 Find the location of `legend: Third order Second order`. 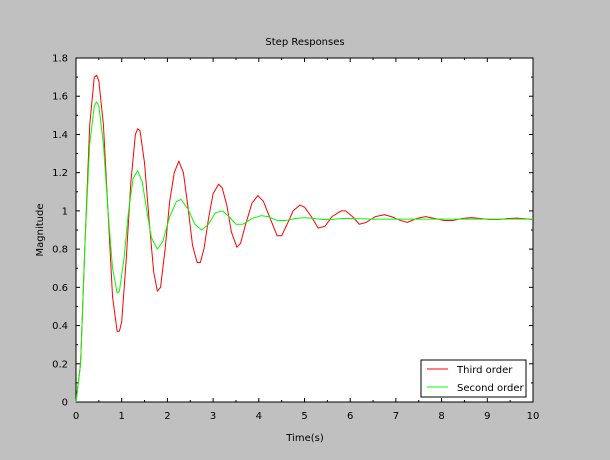

legend: Third order Second order is located at coordinates (473, 378).